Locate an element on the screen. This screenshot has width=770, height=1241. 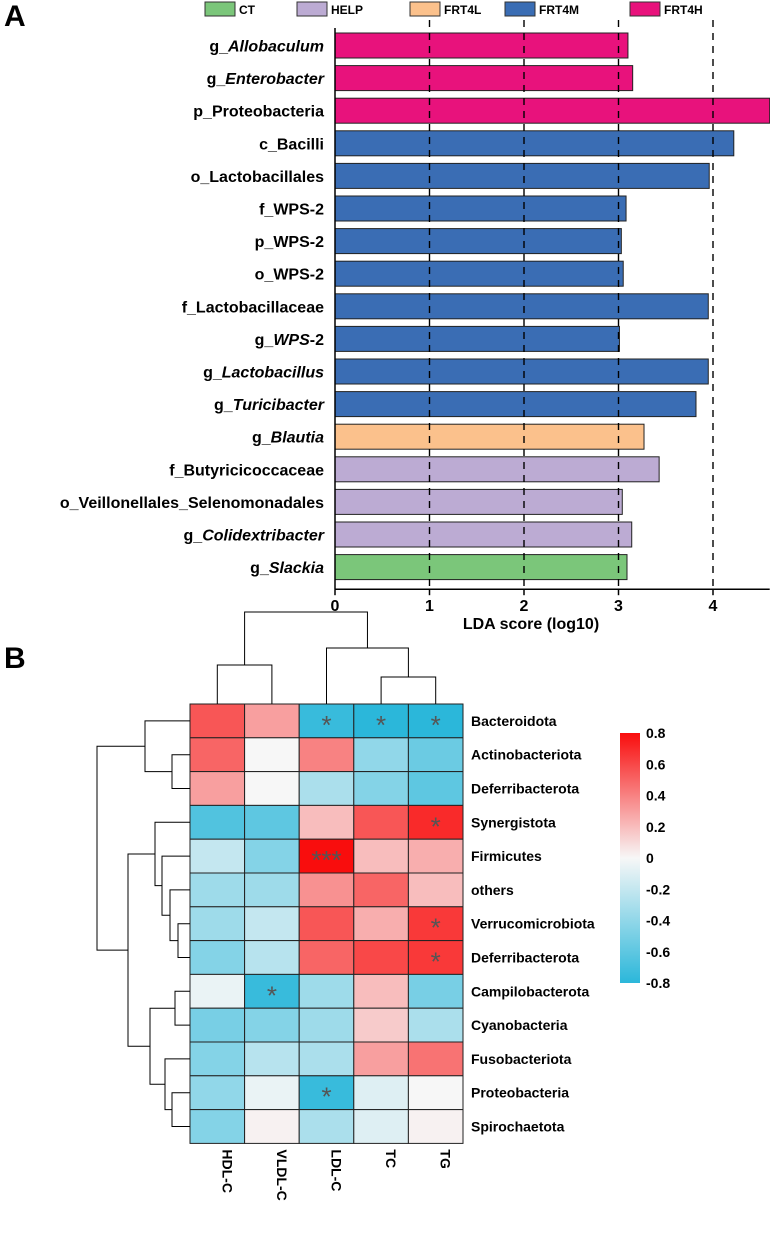
row-label: Firmicutes is located at coordinates (506, 856).